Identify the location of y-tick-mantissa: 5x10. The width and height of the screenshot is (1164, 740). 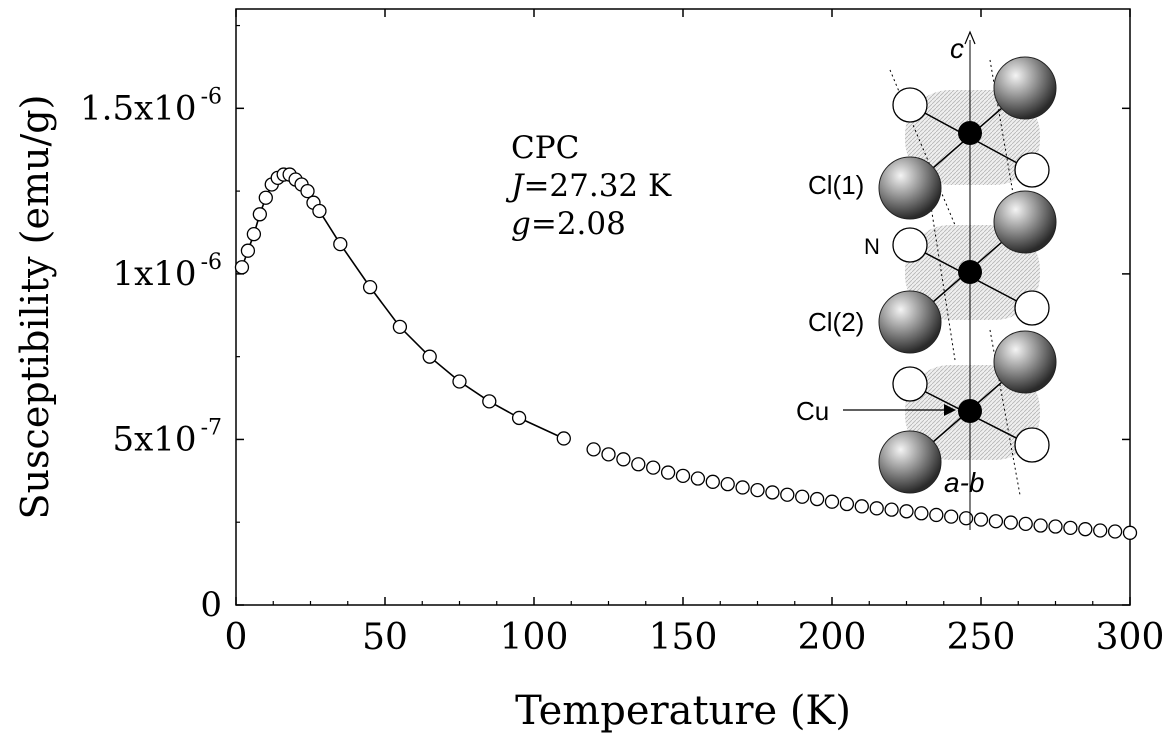
(154, 439).